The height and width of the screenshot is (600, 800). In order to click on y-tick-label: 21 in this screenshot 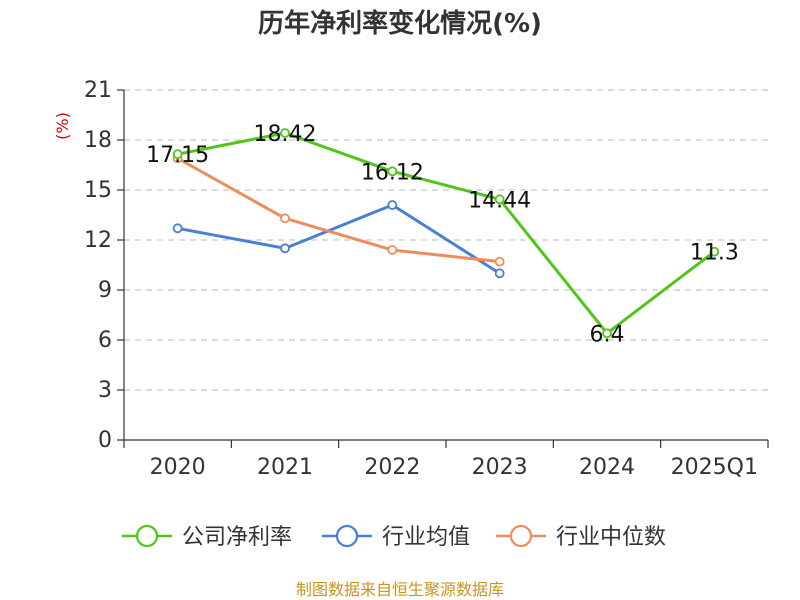, I will do `click(98, 90)`.